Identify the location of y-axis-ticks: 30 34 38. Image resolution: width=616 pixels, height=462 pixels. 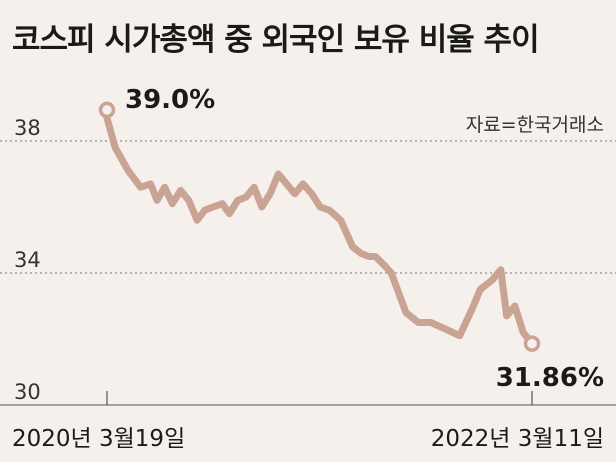
(27, 260).